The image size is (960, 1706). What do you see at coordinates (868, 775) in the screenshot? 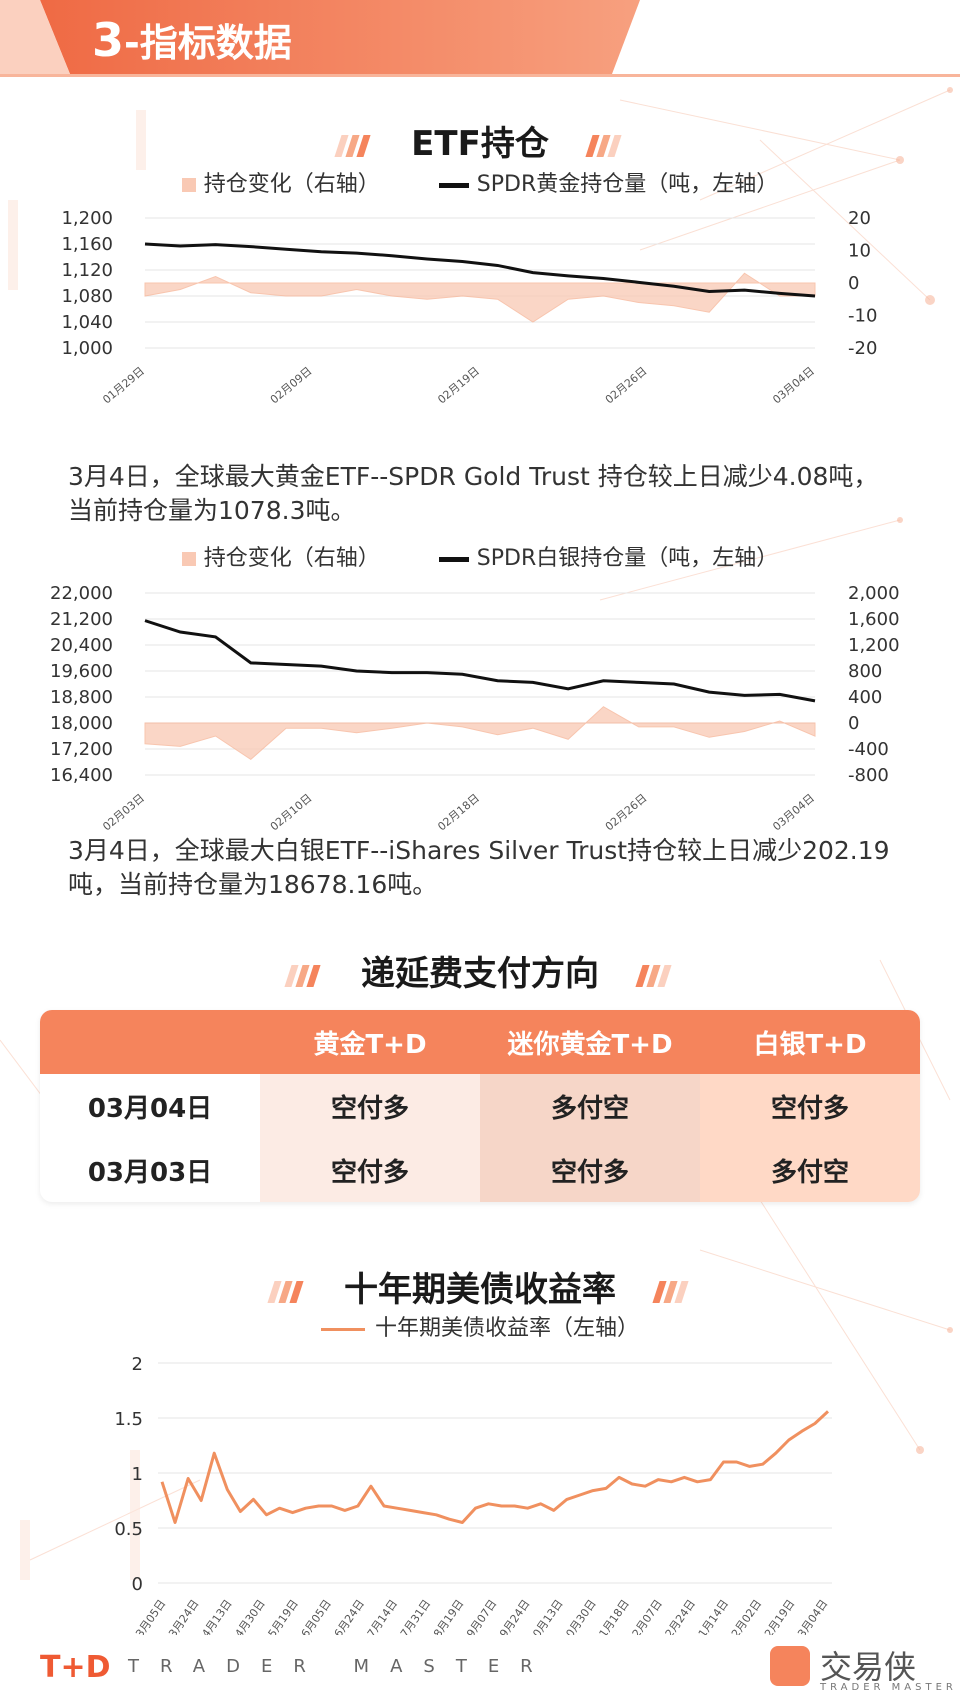
I see `y-tick-label-right: -800` at bounding box center [868, 775].